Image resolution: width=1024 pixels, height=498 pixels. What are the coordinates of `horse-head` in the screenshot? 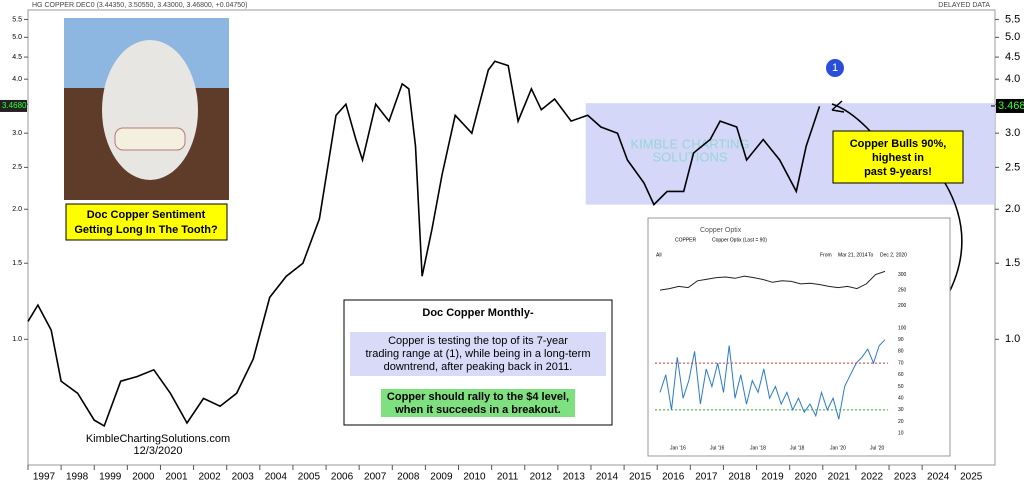 It's located at (150, 110).